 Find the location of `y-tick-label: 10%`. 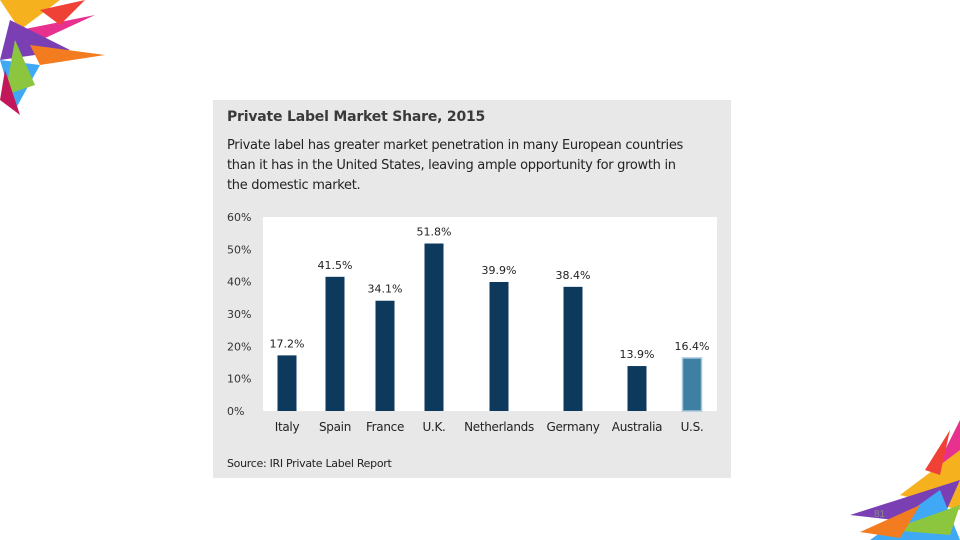

y-tick-label: 10% is located at coordinates (239, 379).